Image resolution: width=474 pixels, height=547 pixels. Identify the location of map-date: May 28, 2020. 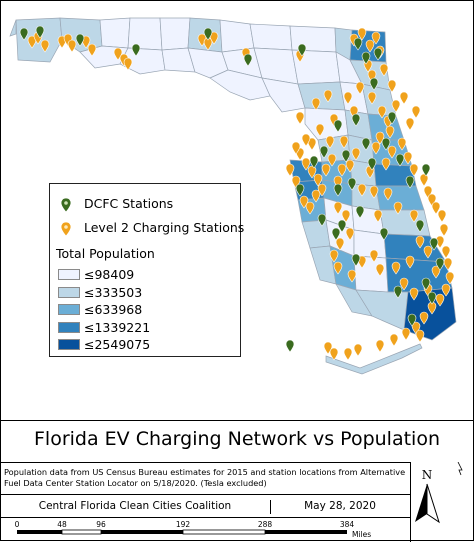
(340, 506).